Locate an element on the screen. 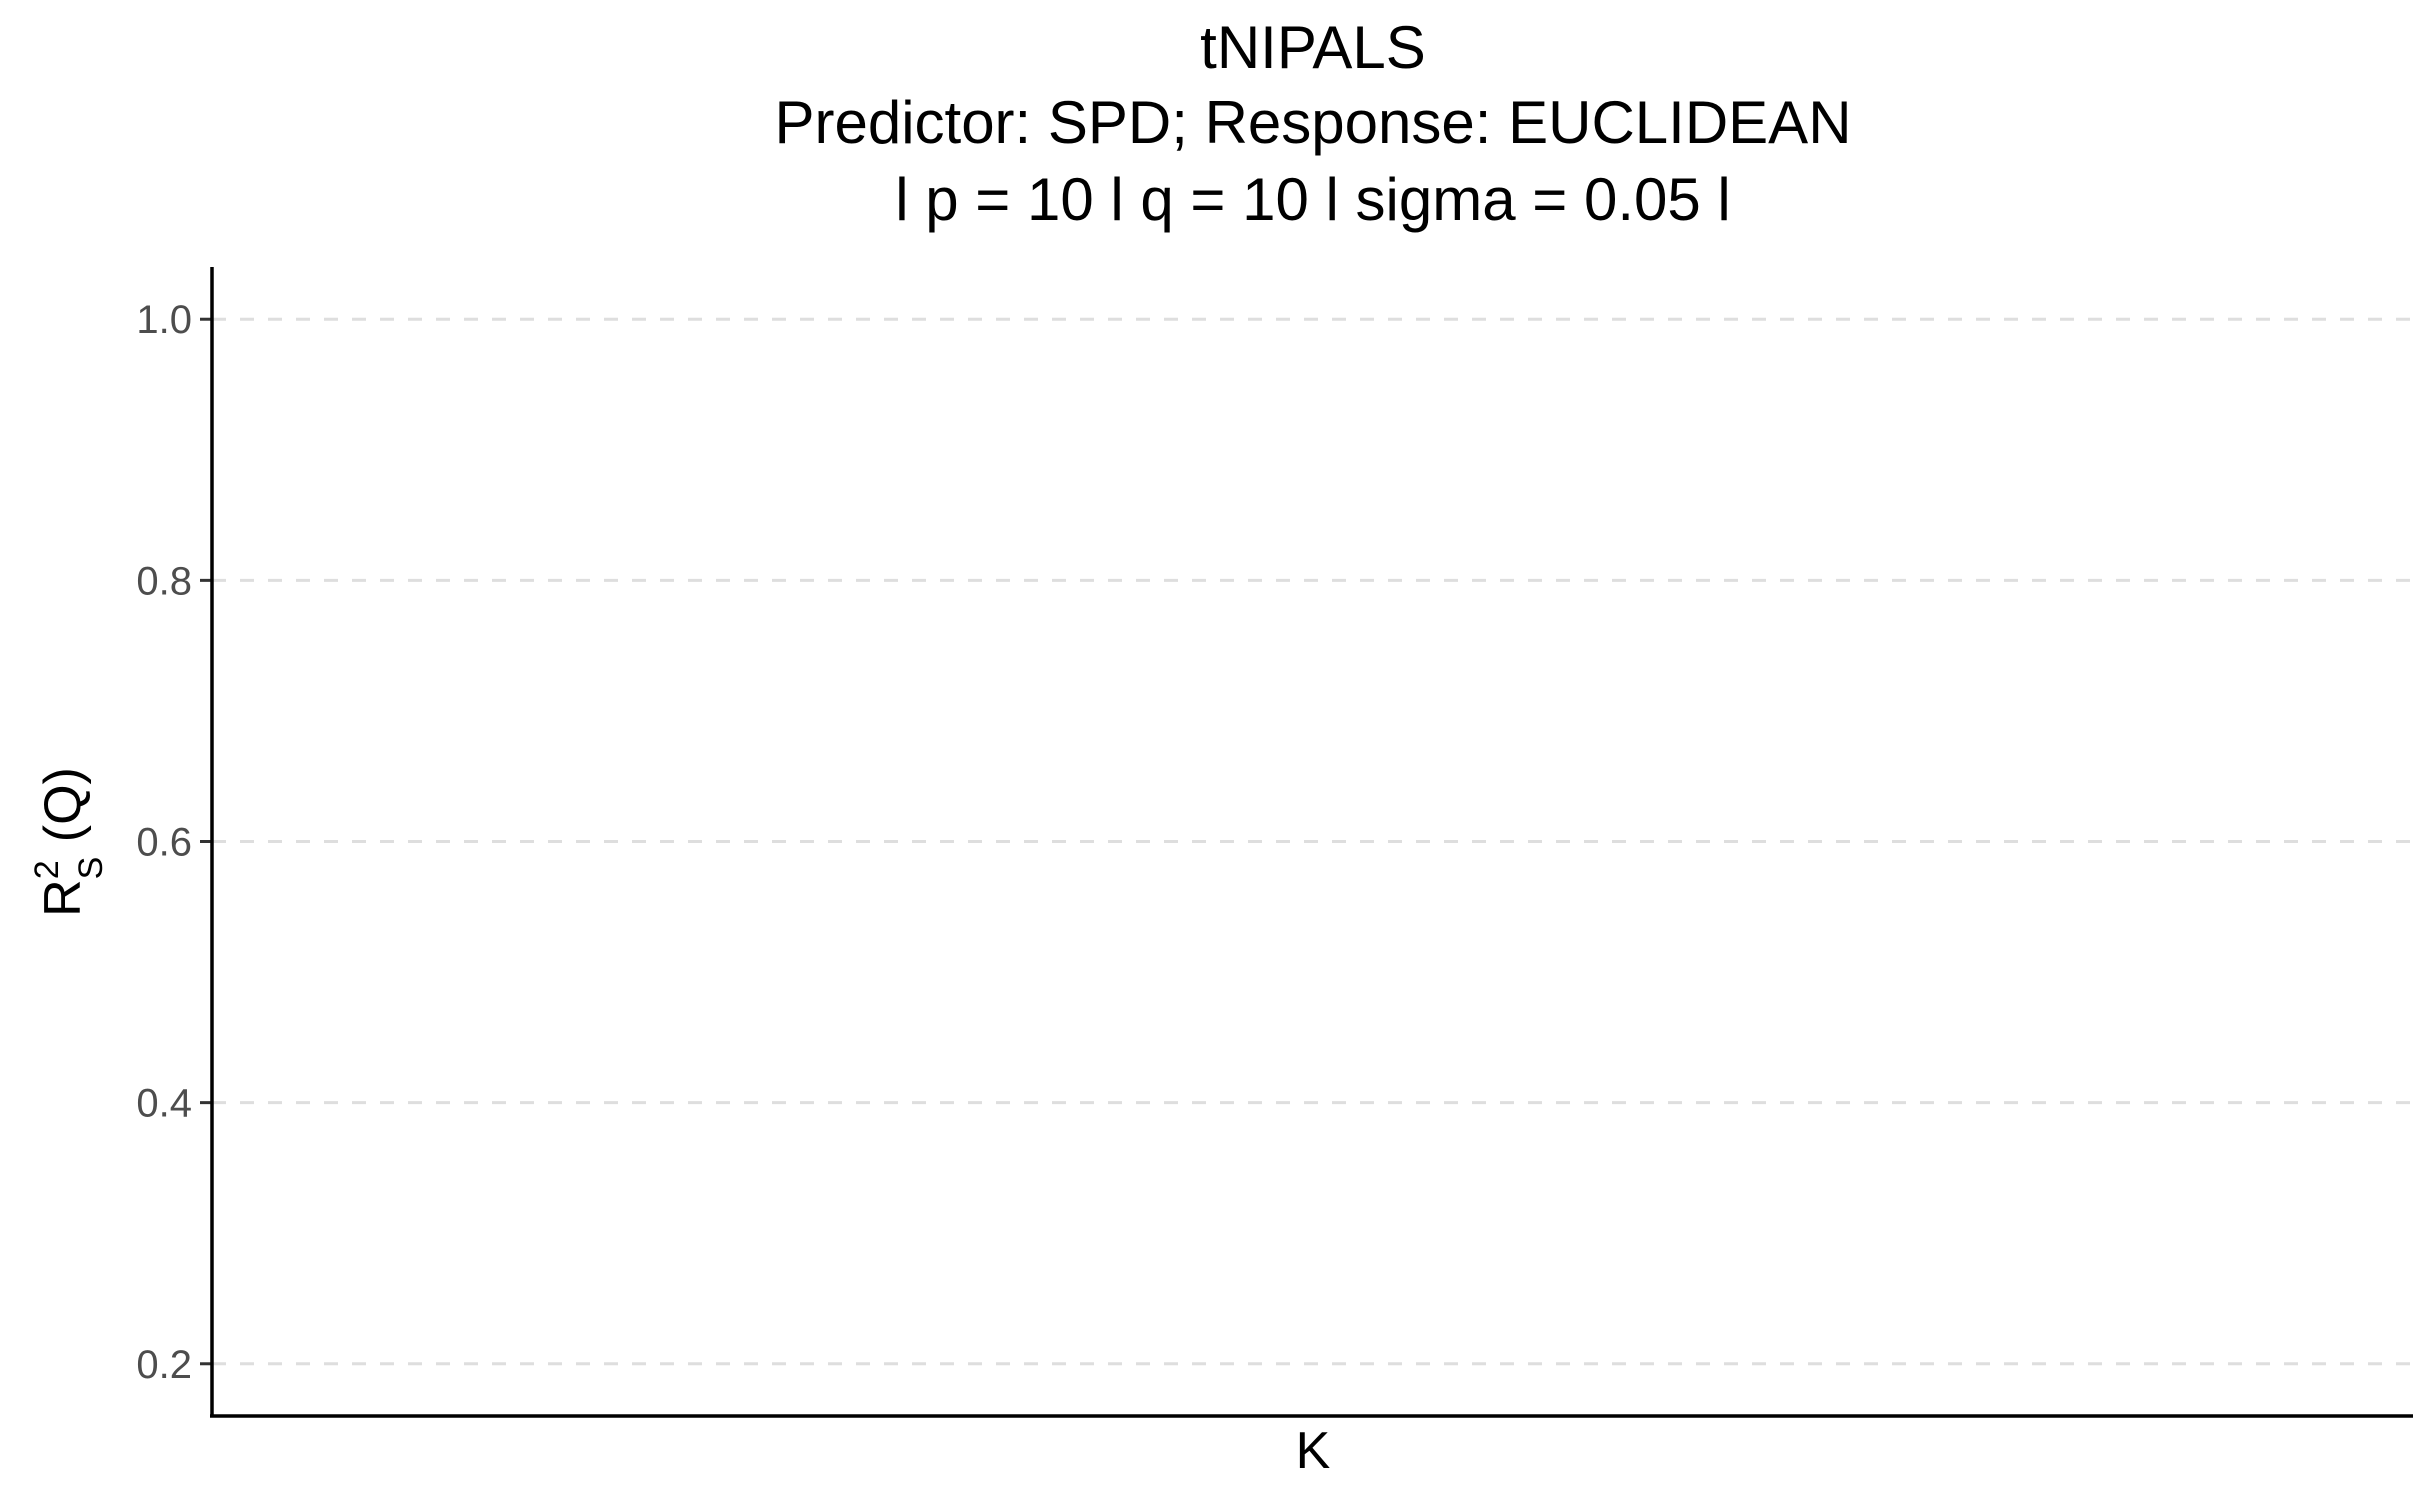  chart-subtitle-params: l p = 10 l q = 10 l sigma = 0.05 l is located at coordinates (1313, 199).